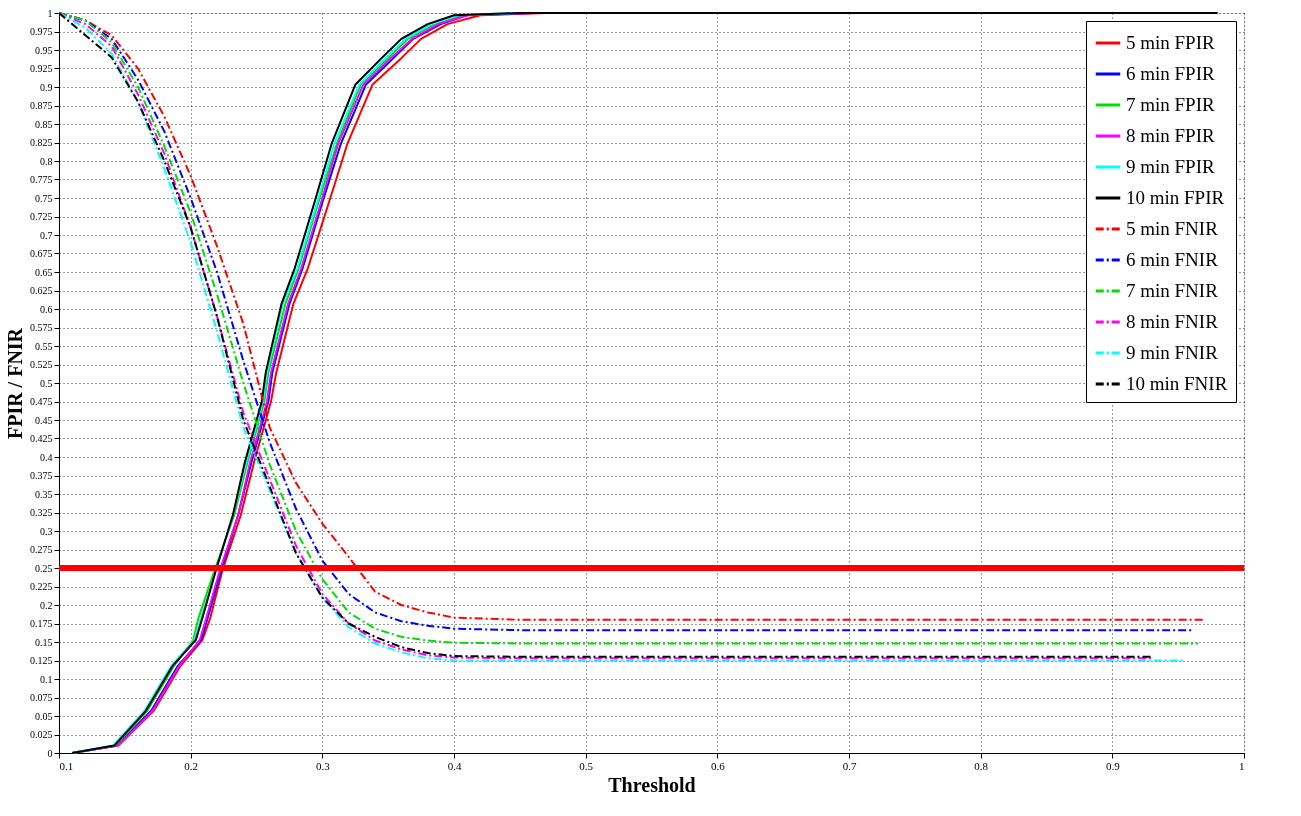  Describe the element at coordinates (1171, 135) in the screenshot. I see `legend-label: 8 min FPIR` at that location.